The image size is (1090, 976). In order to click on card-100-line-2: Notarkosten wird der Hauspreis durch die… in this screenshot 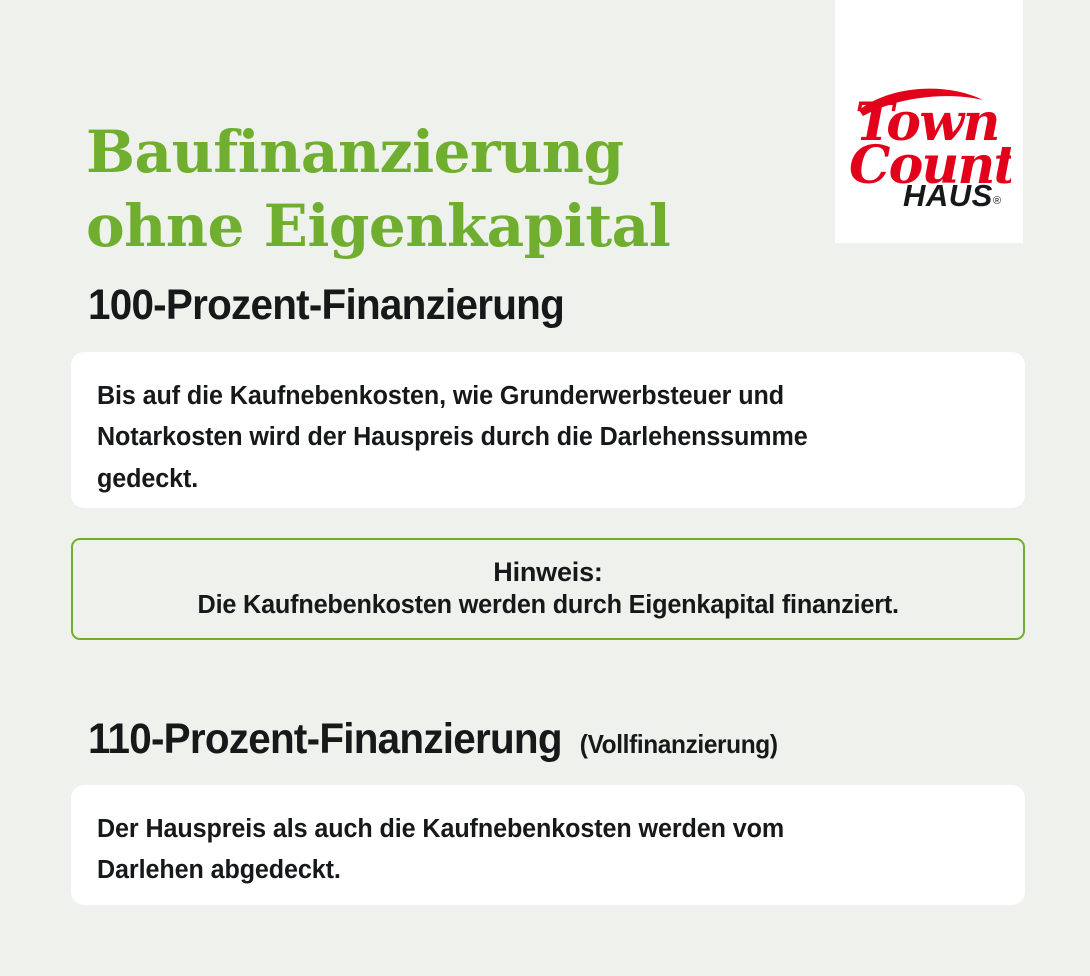, I will do `click(452, 437)`.